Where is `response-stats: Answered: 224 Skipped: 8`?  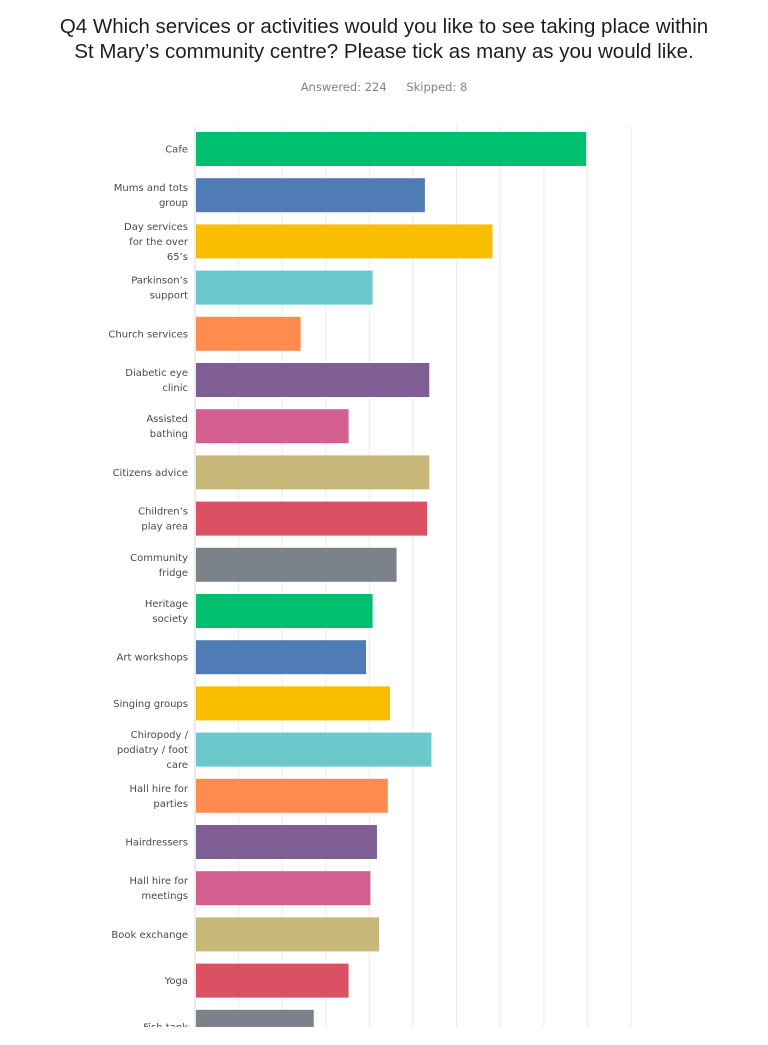 response-stats: Answered: 224 Skipped: 8 is located at coordinates (384, 87).